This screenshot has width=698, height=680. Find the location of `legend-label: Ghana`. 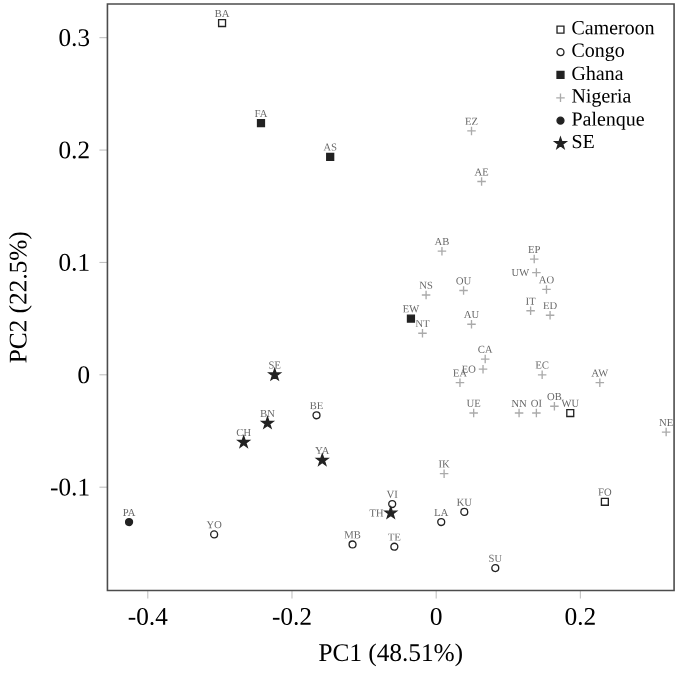

legend-label: Ghana is located at coordinates (598, 72).